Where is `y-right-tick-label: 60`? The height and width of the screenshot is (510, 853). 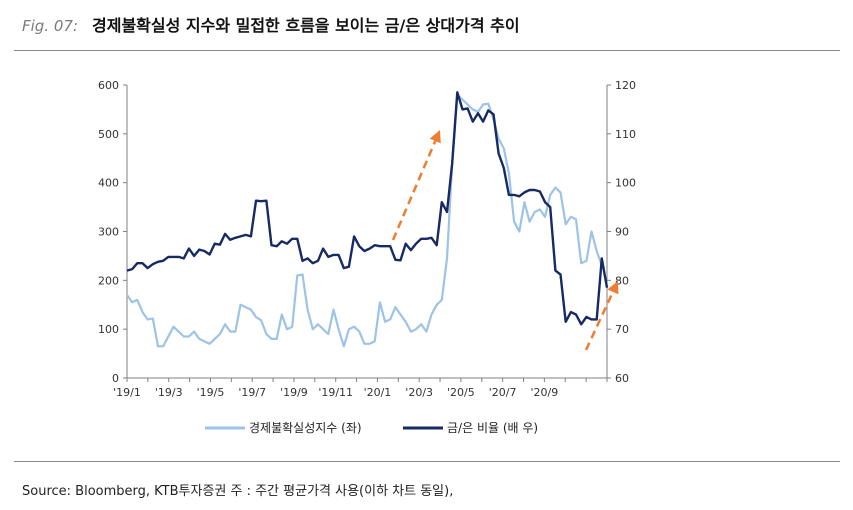
y-right-tick-label: 60 is located at coordinates (622, 378).